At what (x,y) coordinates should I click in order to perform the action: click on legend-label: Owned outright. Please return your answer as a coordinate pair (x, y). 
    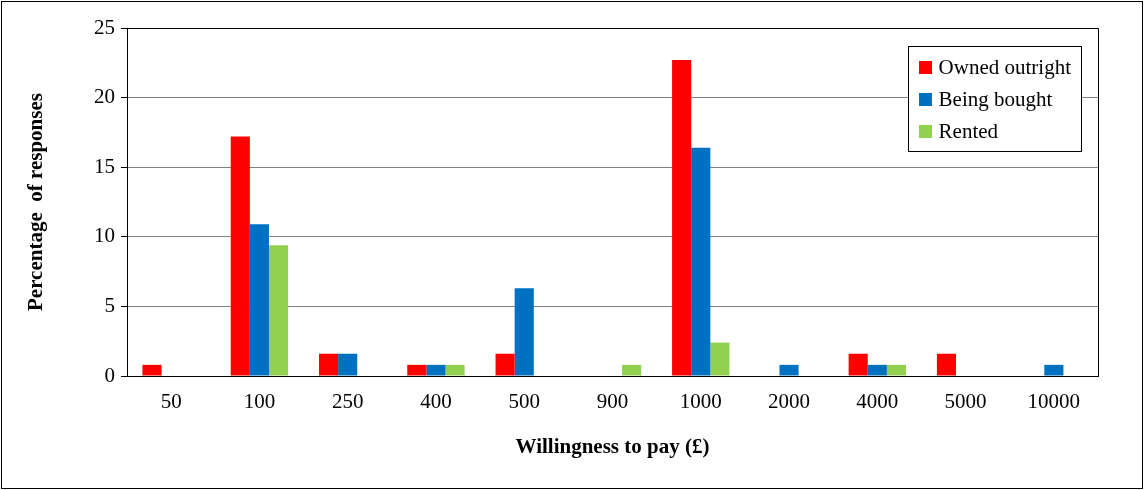
    Looking at the image, I should click on (1004, 67).